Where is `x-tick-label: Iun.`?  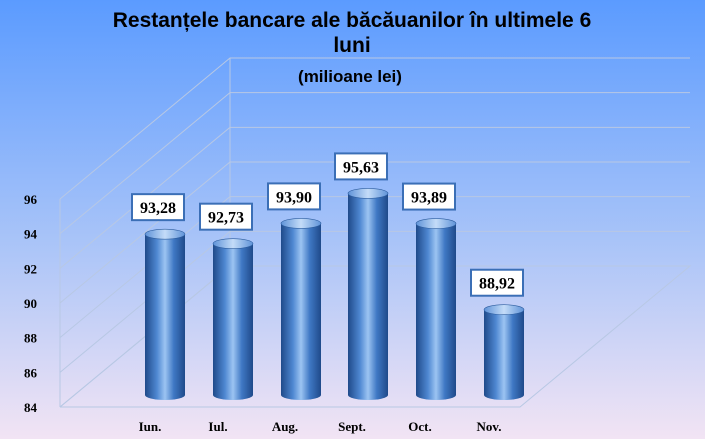
x-tick-label: Iun. is located at coordinates (150, 426).